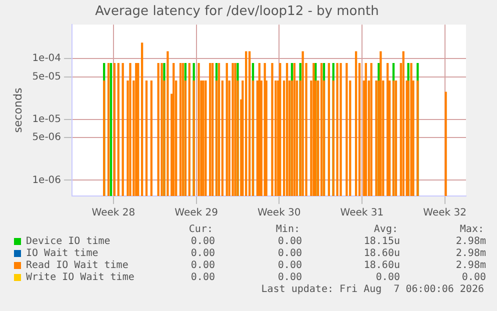 Image resolution: width=497 pixels, height=311 pixels. I want to click on legend-label: IO Wait time, so click(62, 254).